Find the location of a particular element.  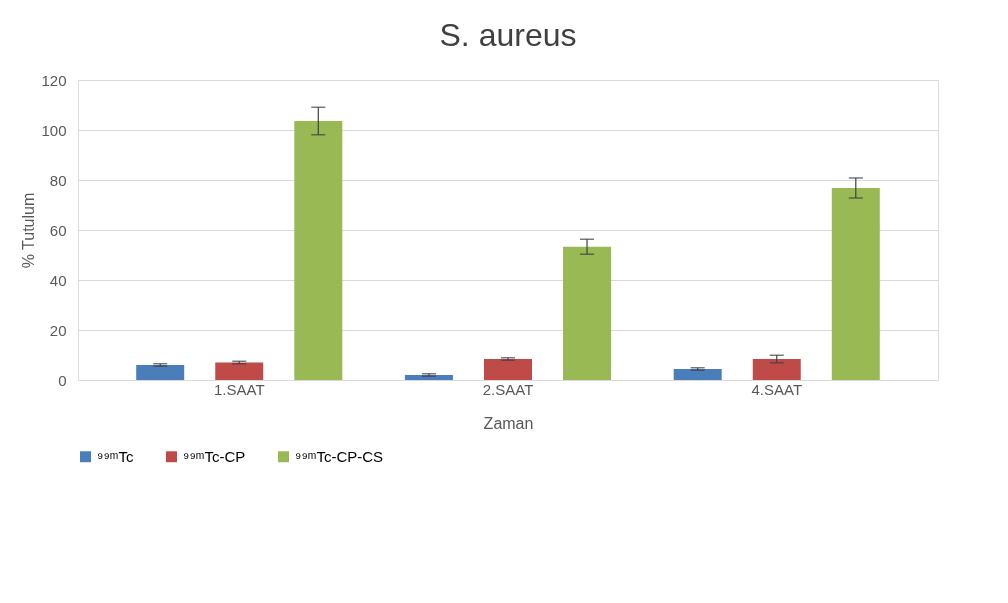

y-tick-label: 60 is located at coordinates (58, 230).